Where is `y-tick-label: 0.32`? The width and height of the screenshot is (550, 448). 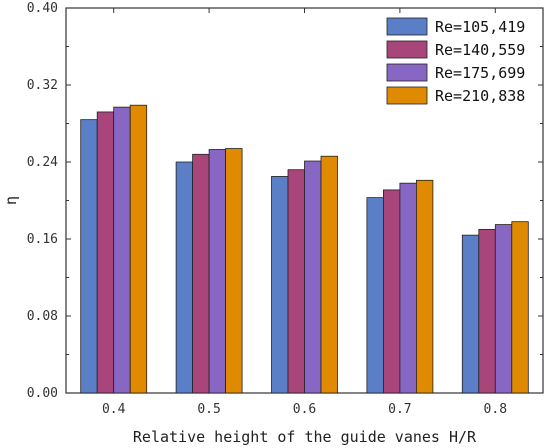
y-tick-label: 0.32 is located at coordinates (42, 85).